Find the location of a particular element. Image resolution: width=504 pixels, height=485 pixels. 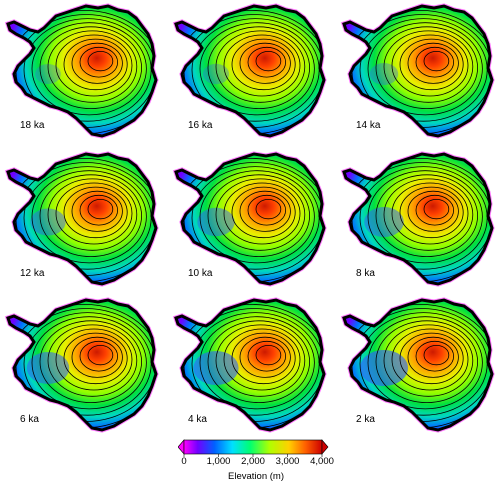

map-panel: 18 ka is located at coordinates (86, 74).